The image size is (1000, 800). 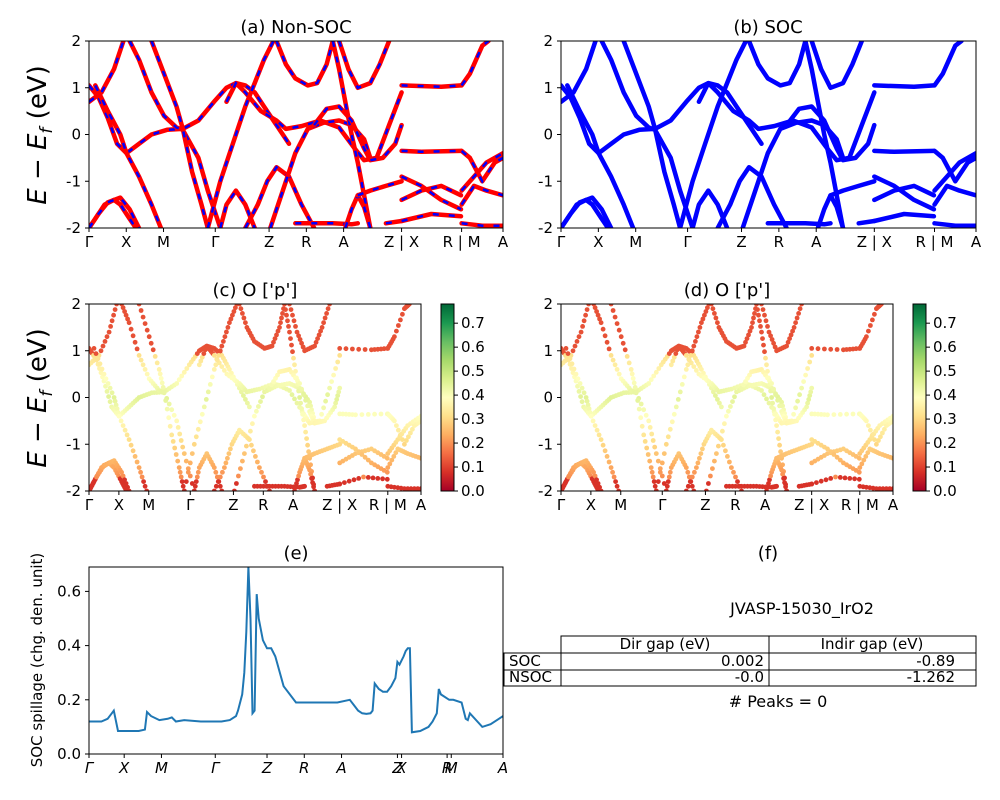 I want to click on xtick-label: Z | X, so click(x=811, y=505).